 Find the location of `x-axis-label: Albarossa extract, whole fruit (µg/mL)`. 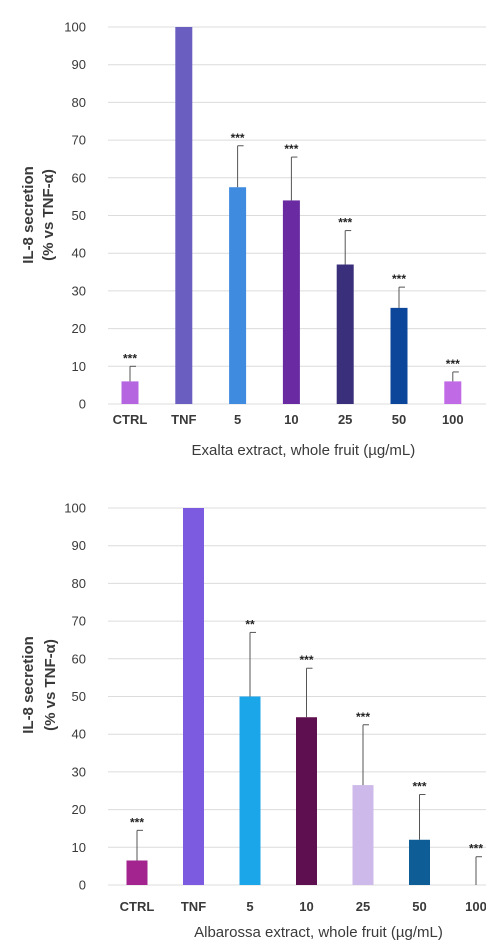

x-axis-label: Albarossa extract, whole fruit (µg/mL) is located at coordinates (318, 932).